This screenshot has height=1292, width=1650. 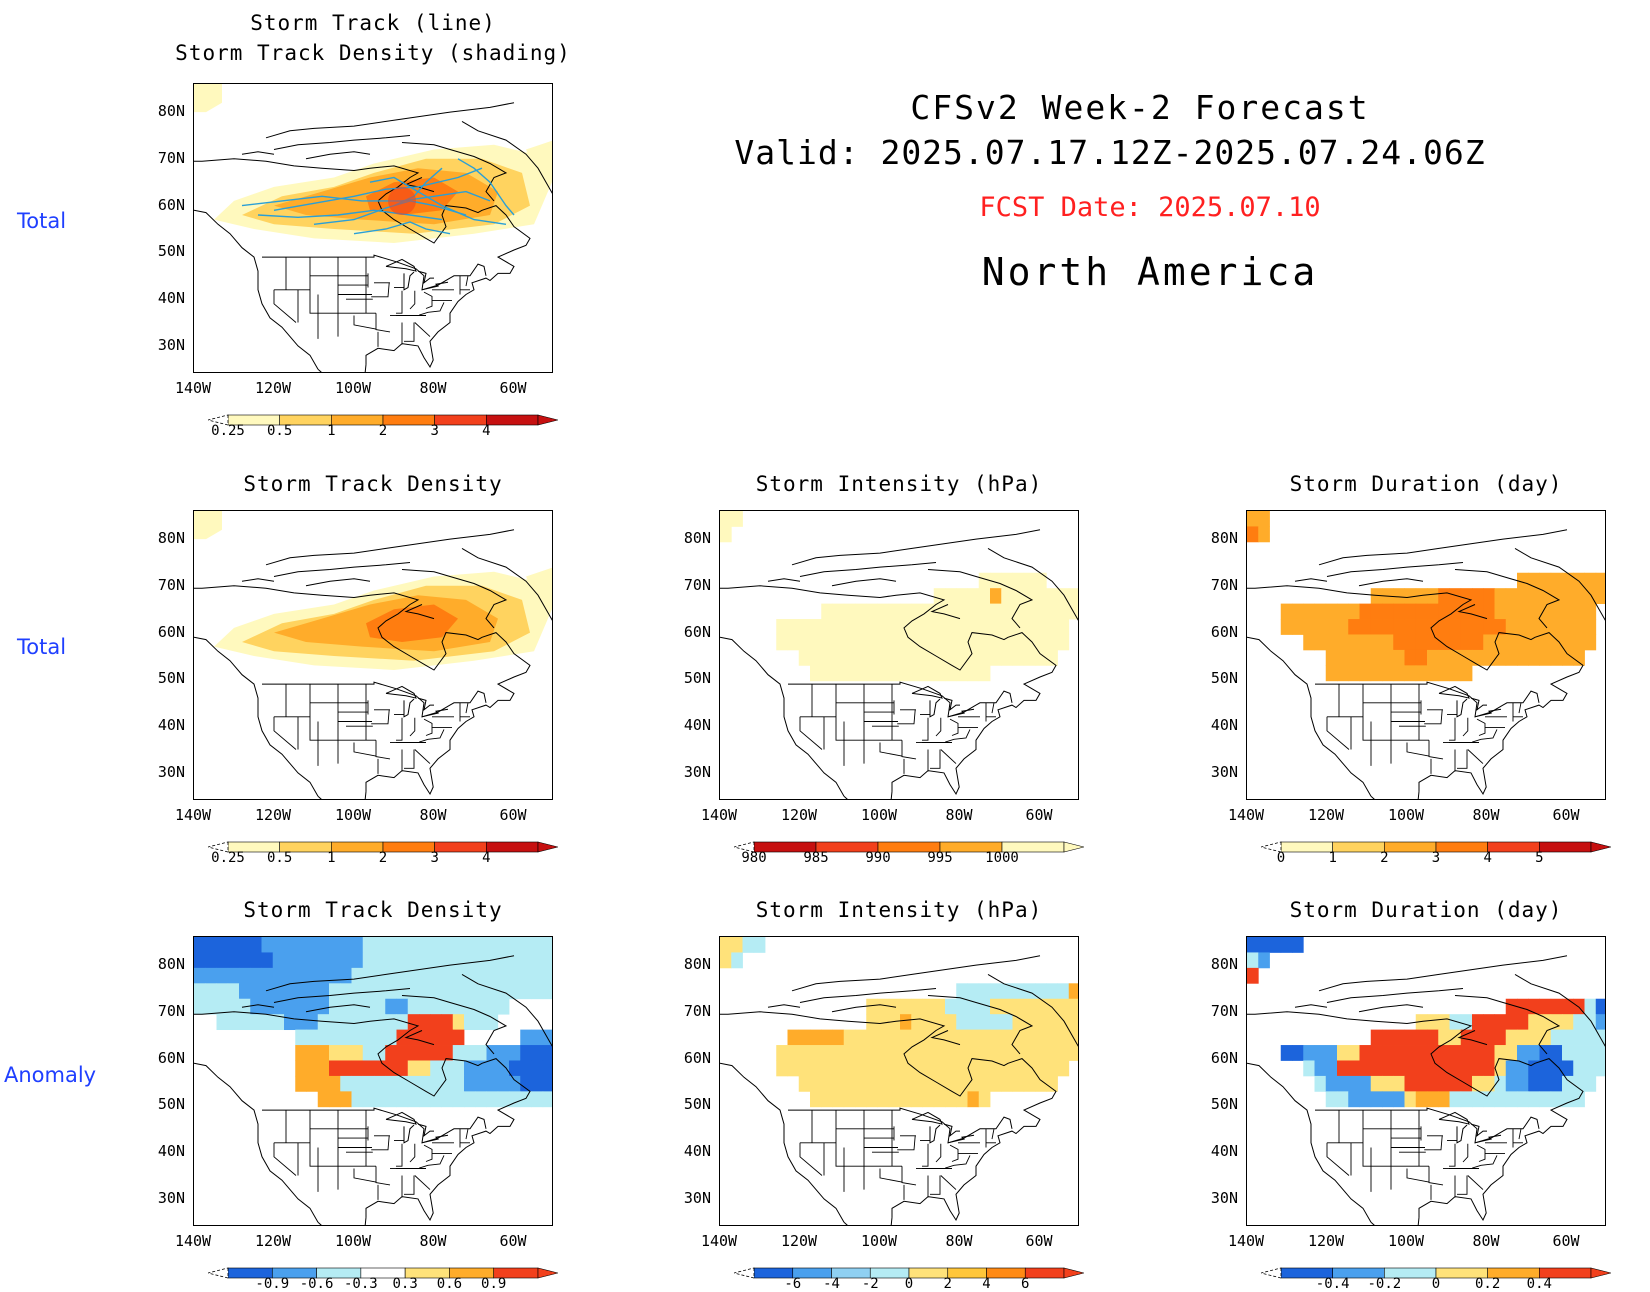 I want to click on colorbar, so click(x=909, y=847).